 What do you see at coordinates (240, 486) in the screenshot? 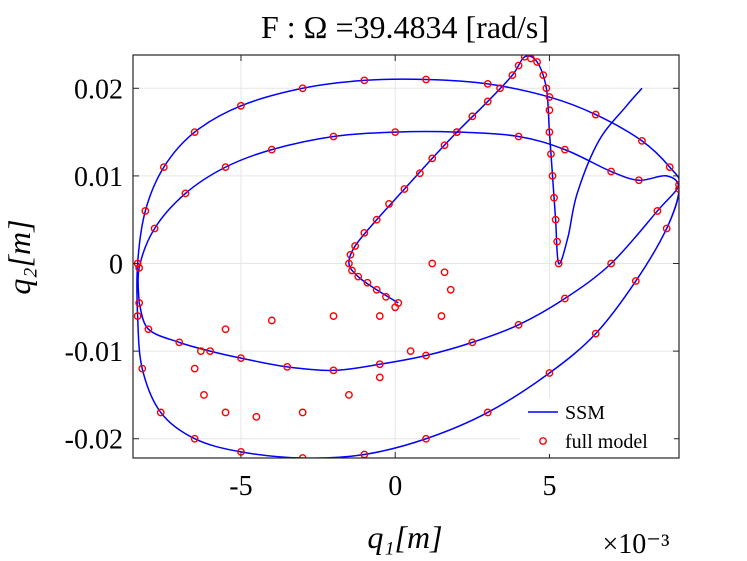
I see `x-tick-label: -5` at bounding box center [240, 486].